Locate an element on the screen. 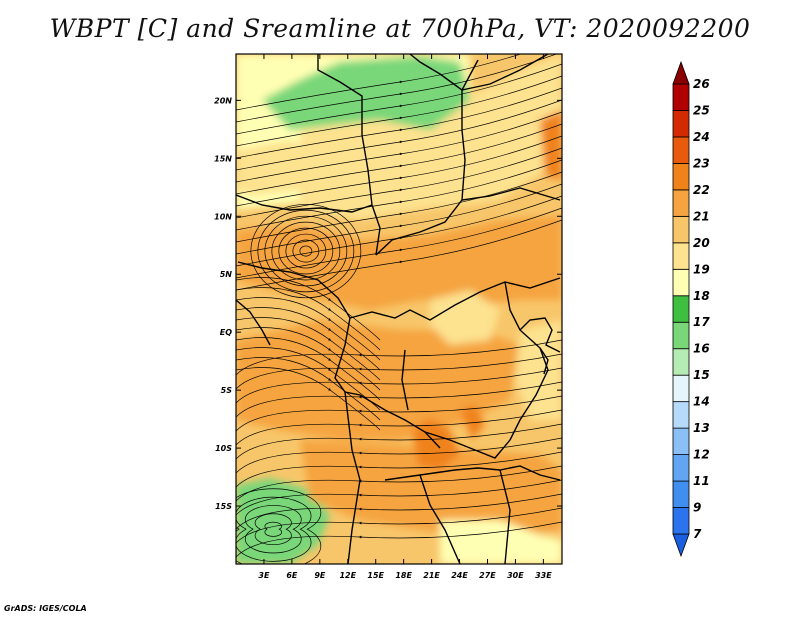  lat-tick-label: 20N is located at coordinates (223, 100).